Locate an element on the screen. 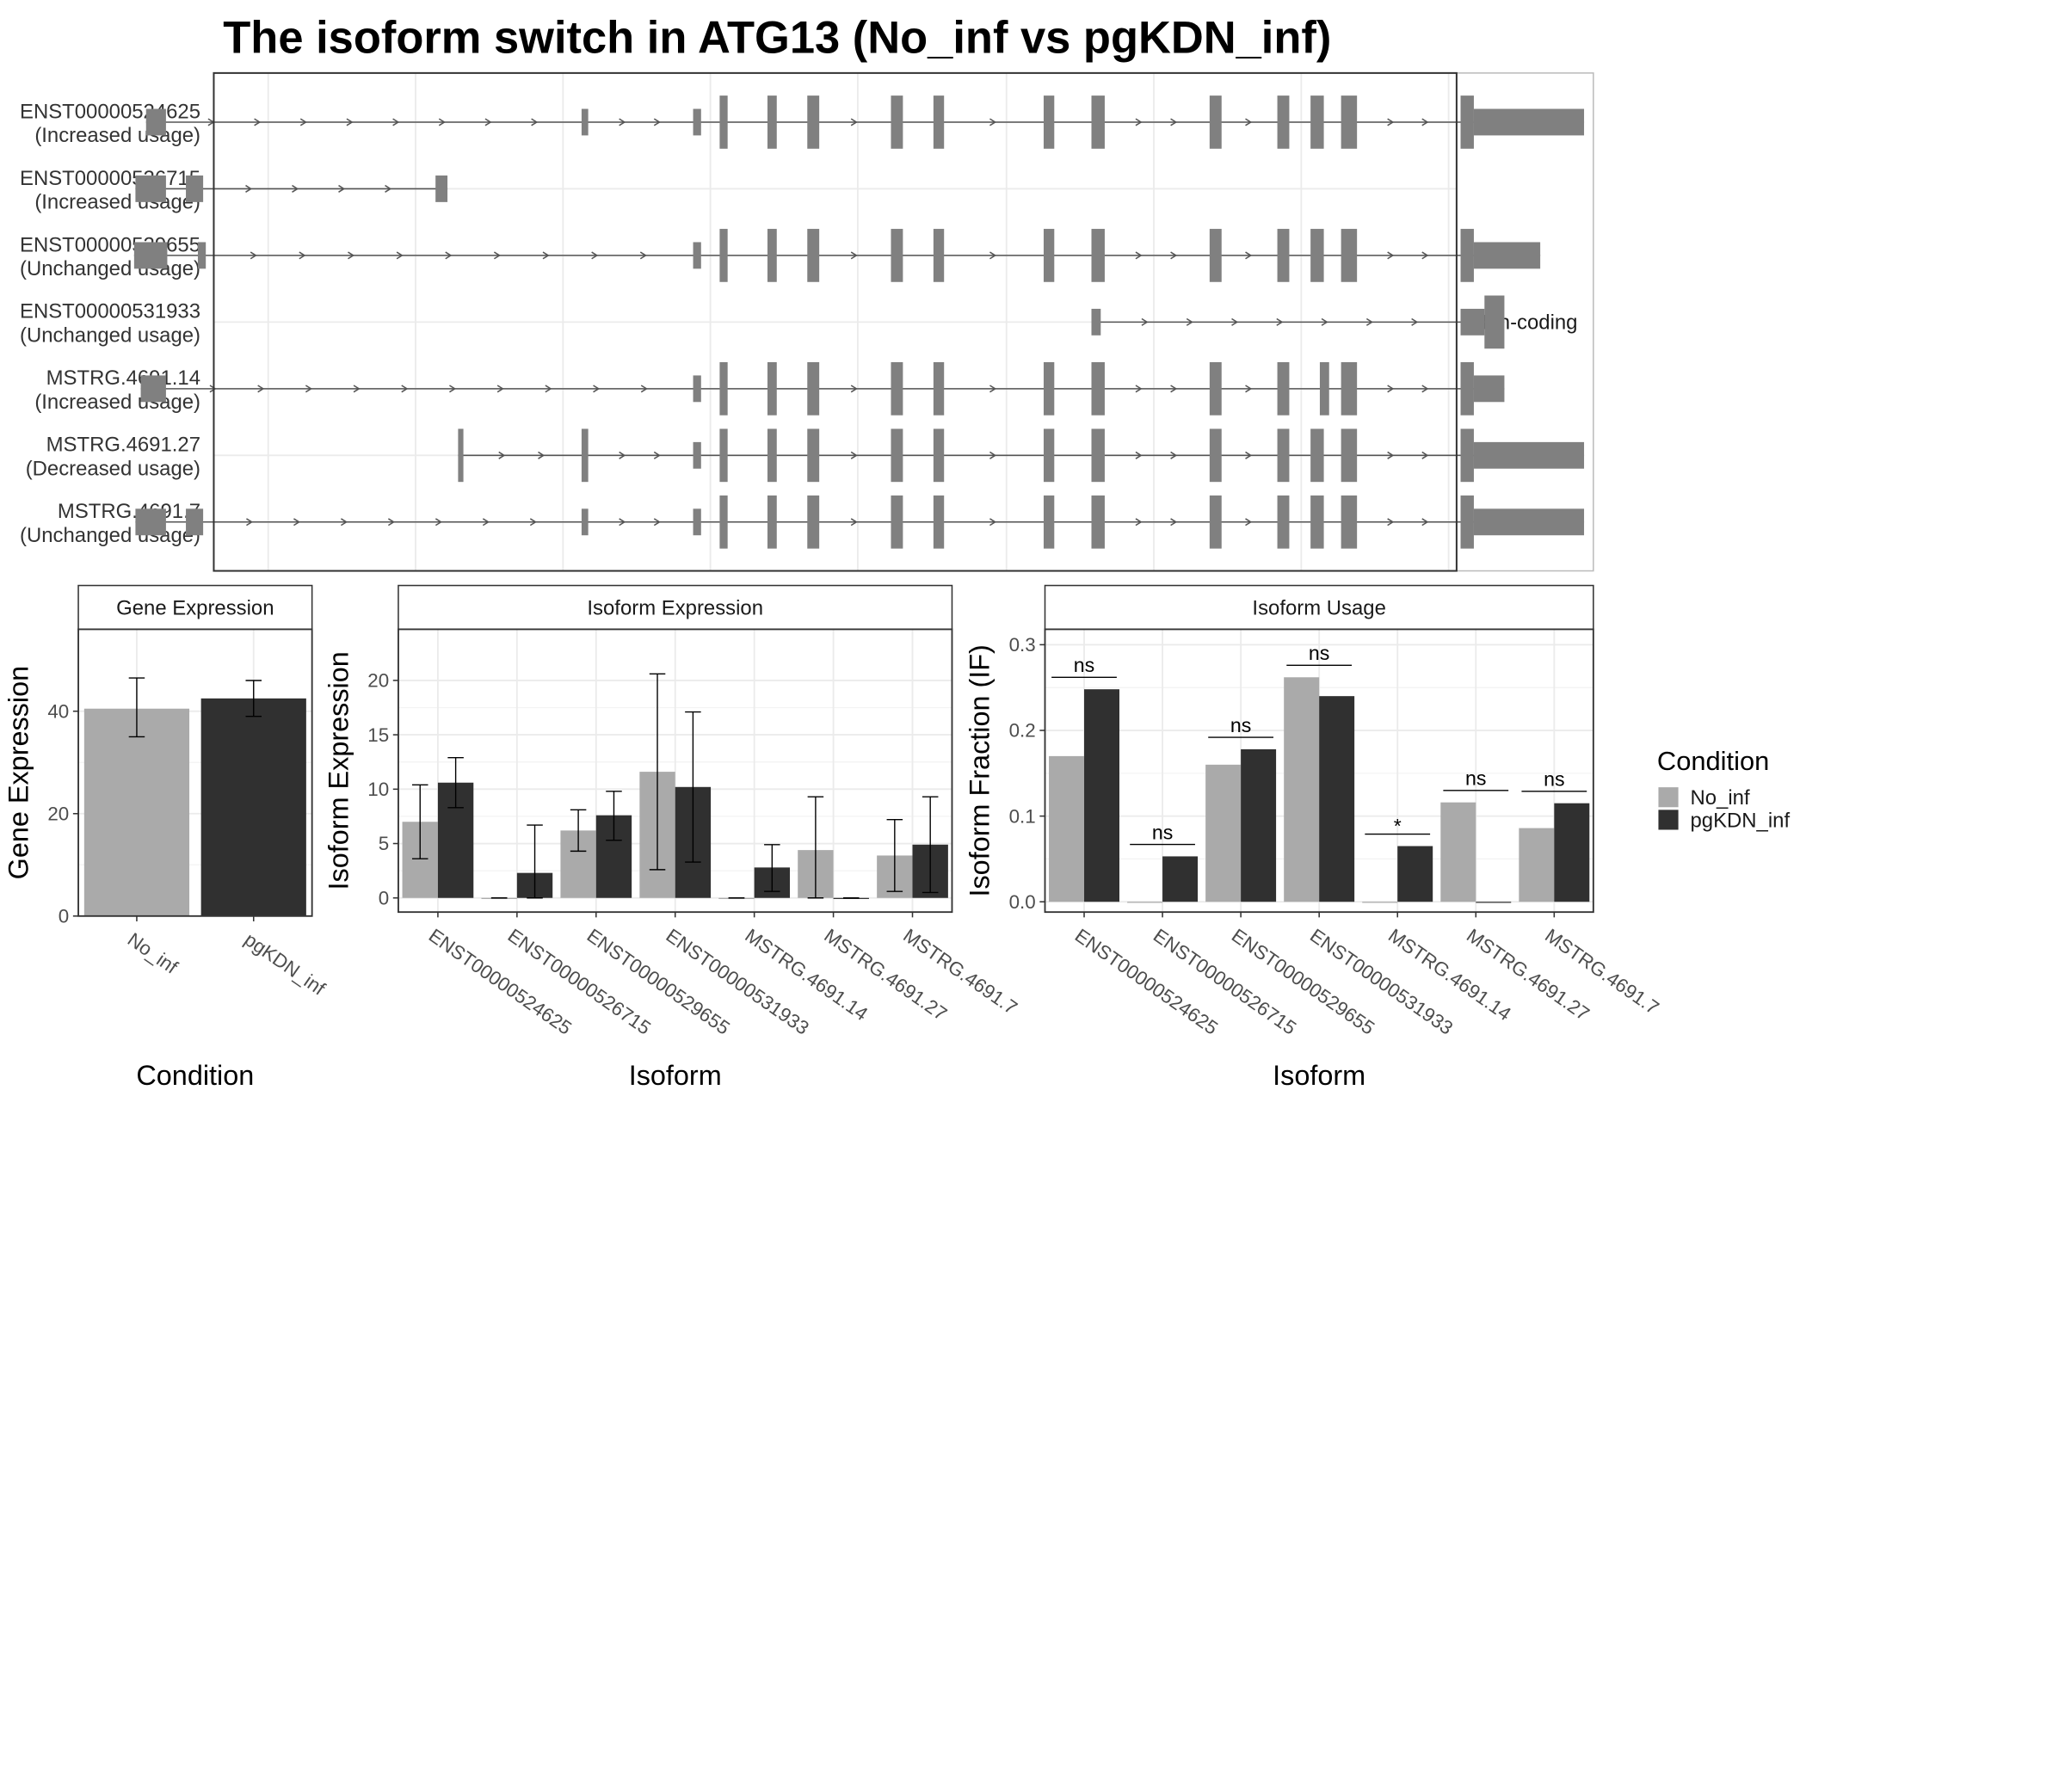 The height and width of the screenshot is (1792, 2065). isoform-id-label: ENST00000531933 is located at coordinates (110, 311).